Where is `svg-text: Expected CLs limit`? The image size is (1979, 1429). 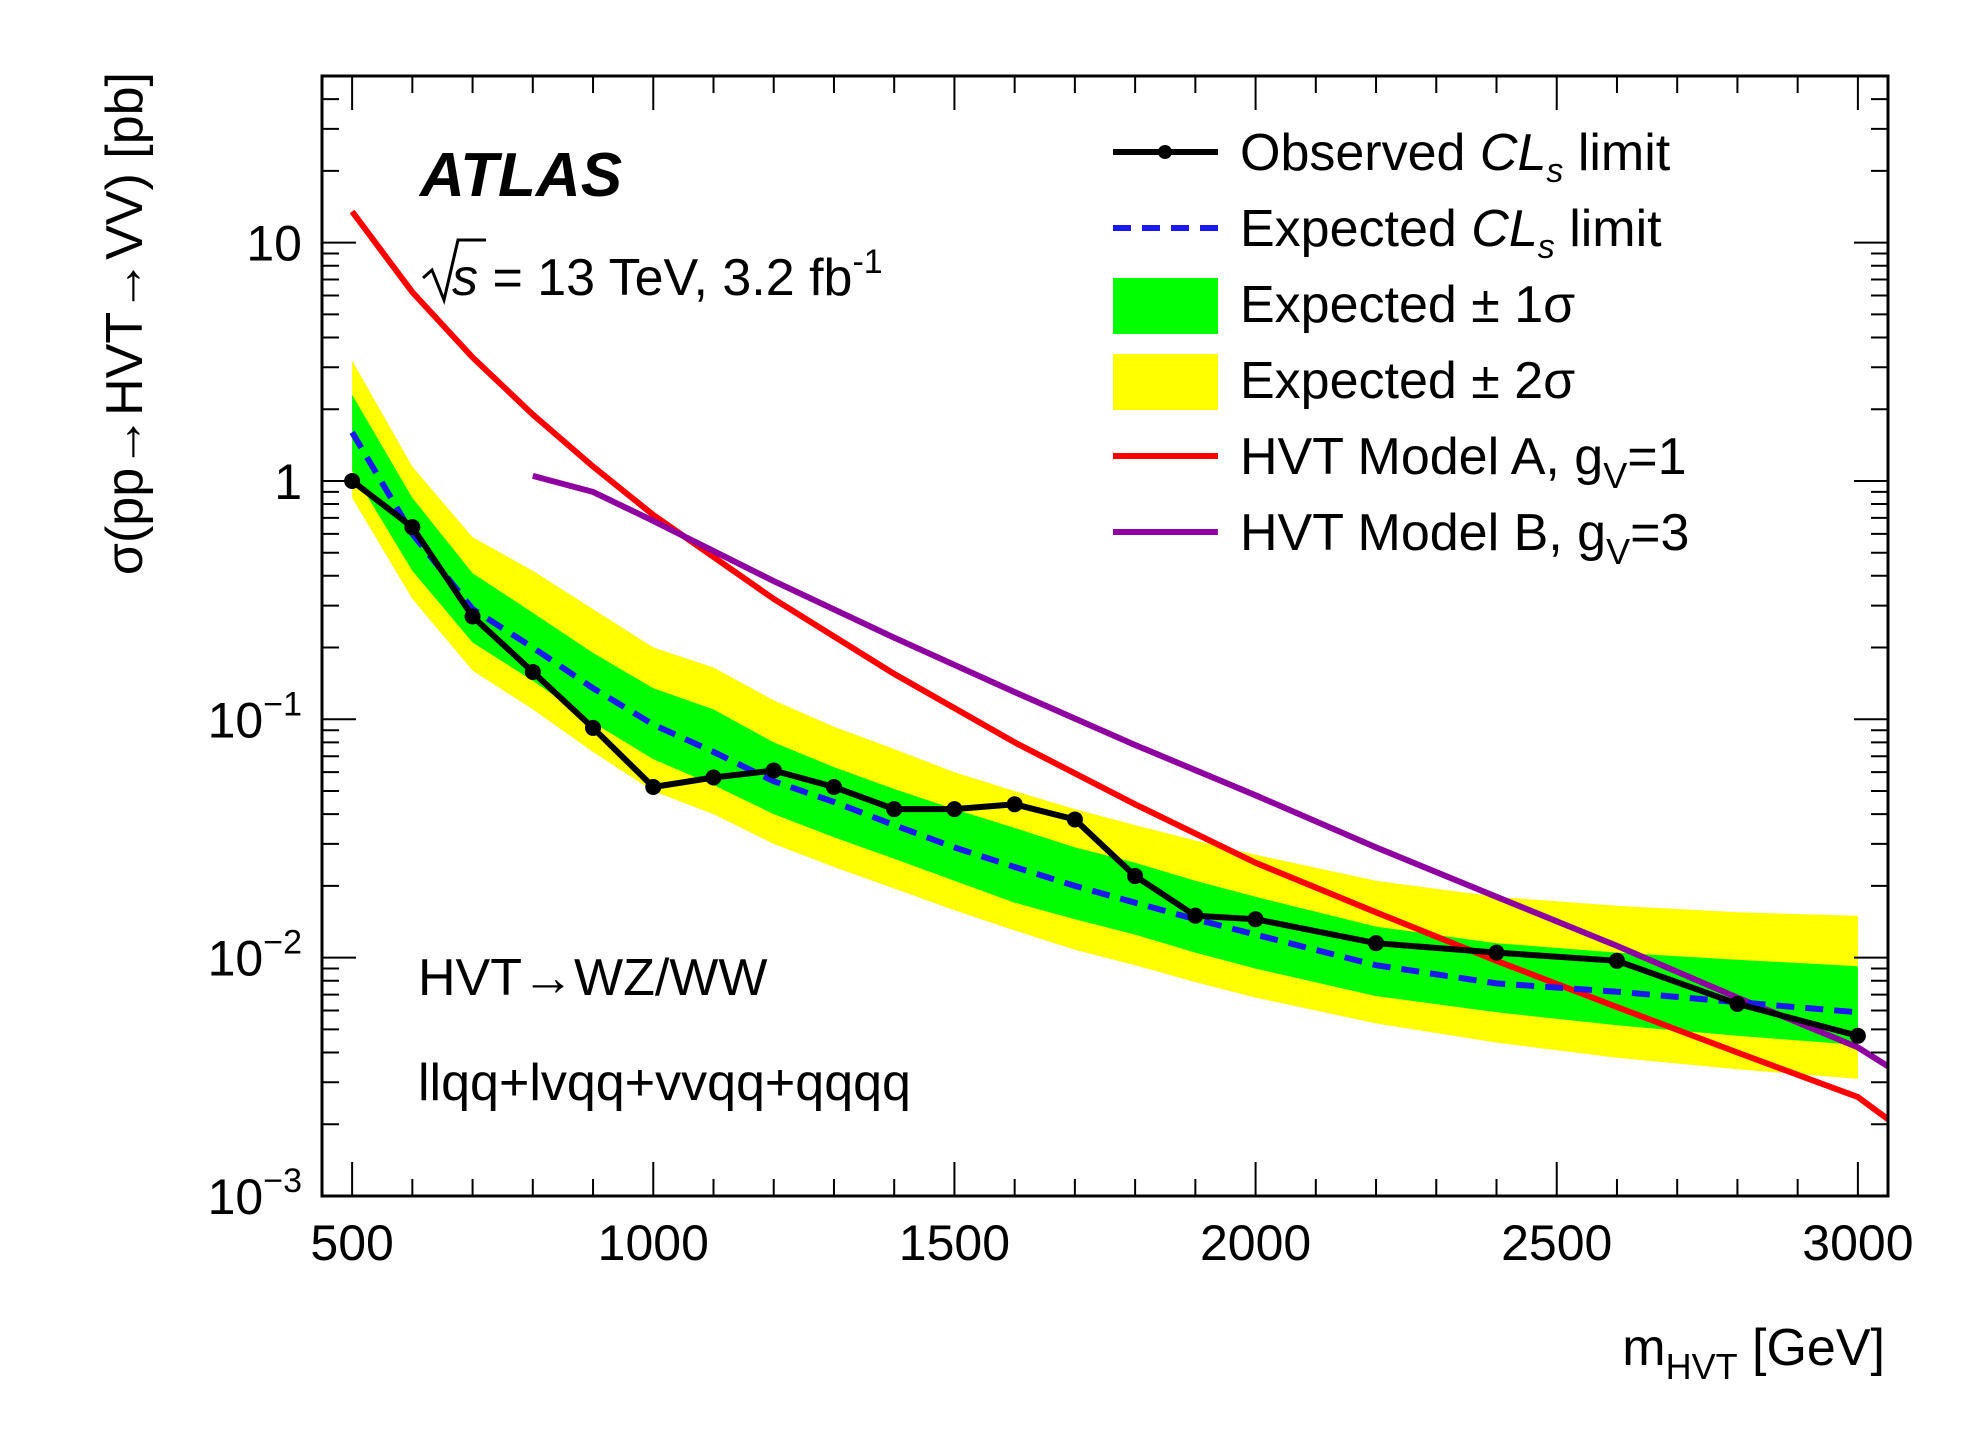
svg-text: Expected CLs limit is located at coordinates (1451, 233).